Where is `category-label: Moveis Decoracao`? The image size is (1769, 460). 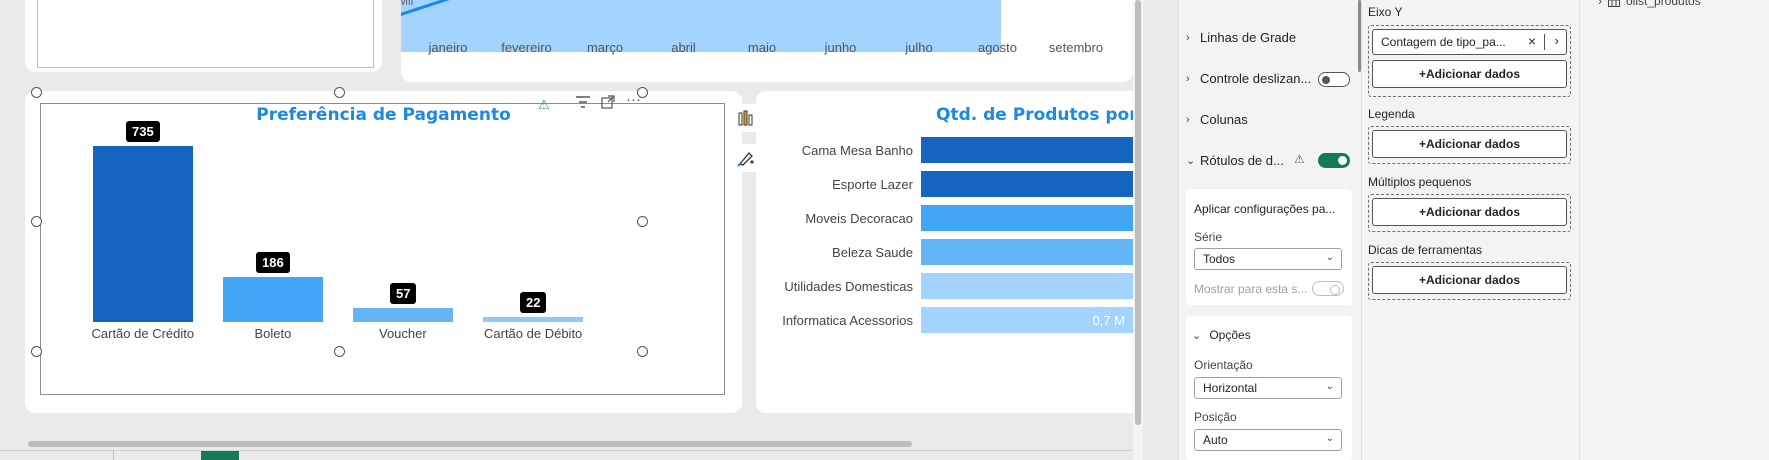
category-label: Moveis Decoracao is located at coordinates (859, 218).